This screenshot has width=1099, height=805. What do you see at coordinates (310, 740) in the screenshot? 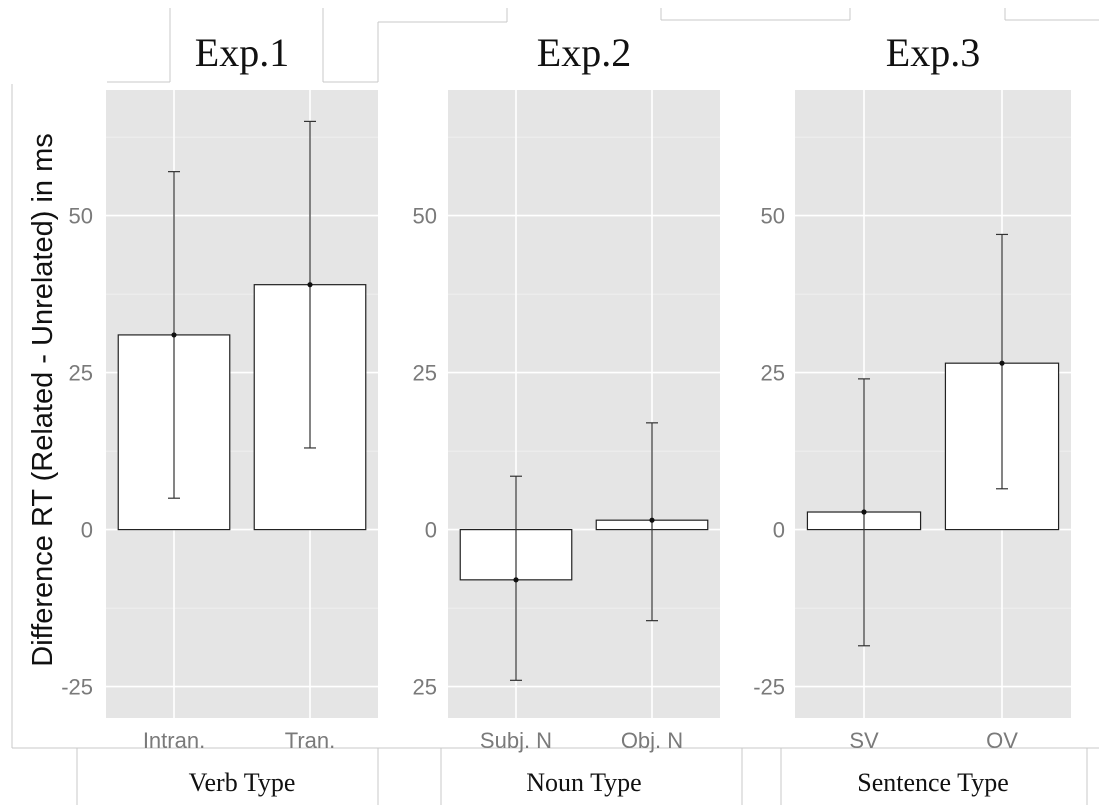
I see `x-tick-label: Tran.` at bounding box center [310, 740].